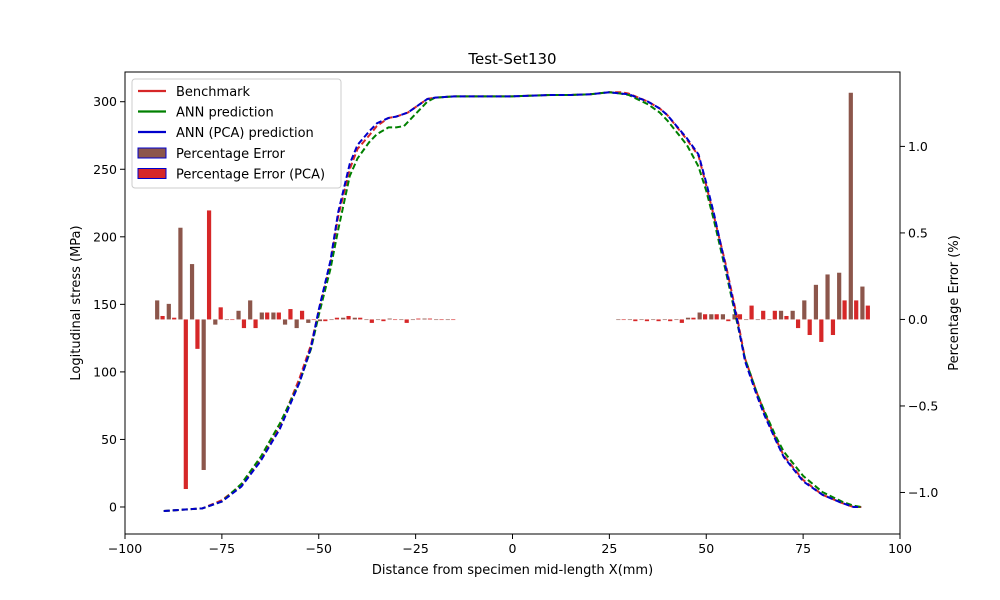 The height and width of the screenshot is (600, 1000). I want to click on y2-tick-label-0: −1.0, so click(923, 492).